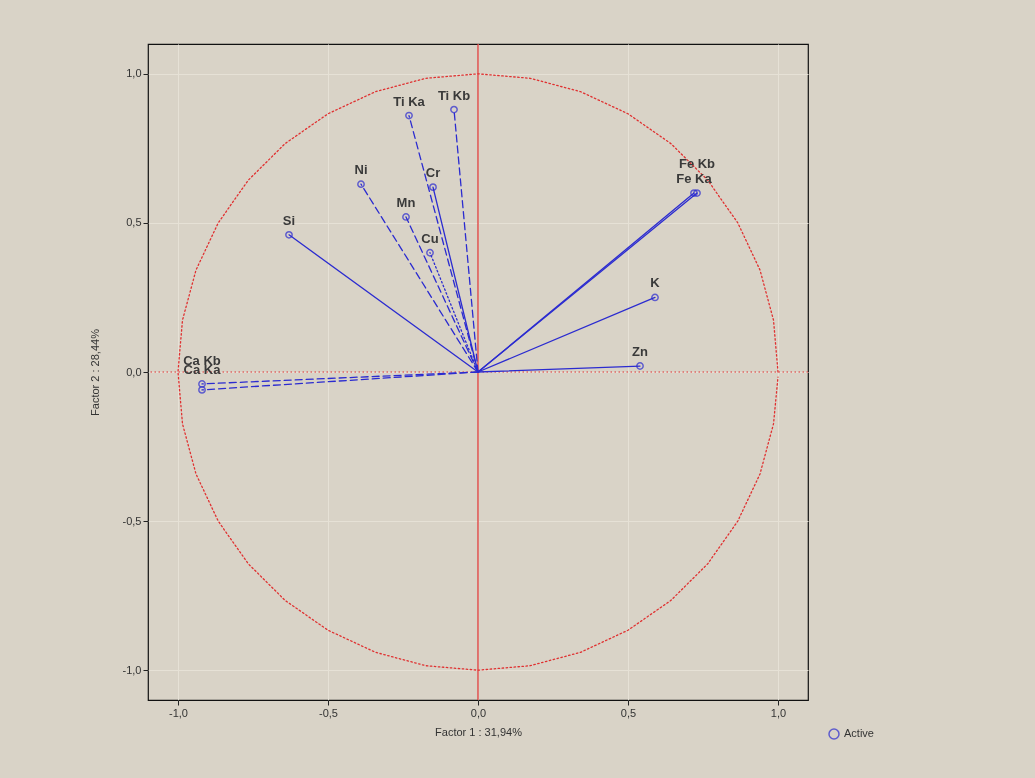  I want to click on annotation: Cu, so click(430, 238).